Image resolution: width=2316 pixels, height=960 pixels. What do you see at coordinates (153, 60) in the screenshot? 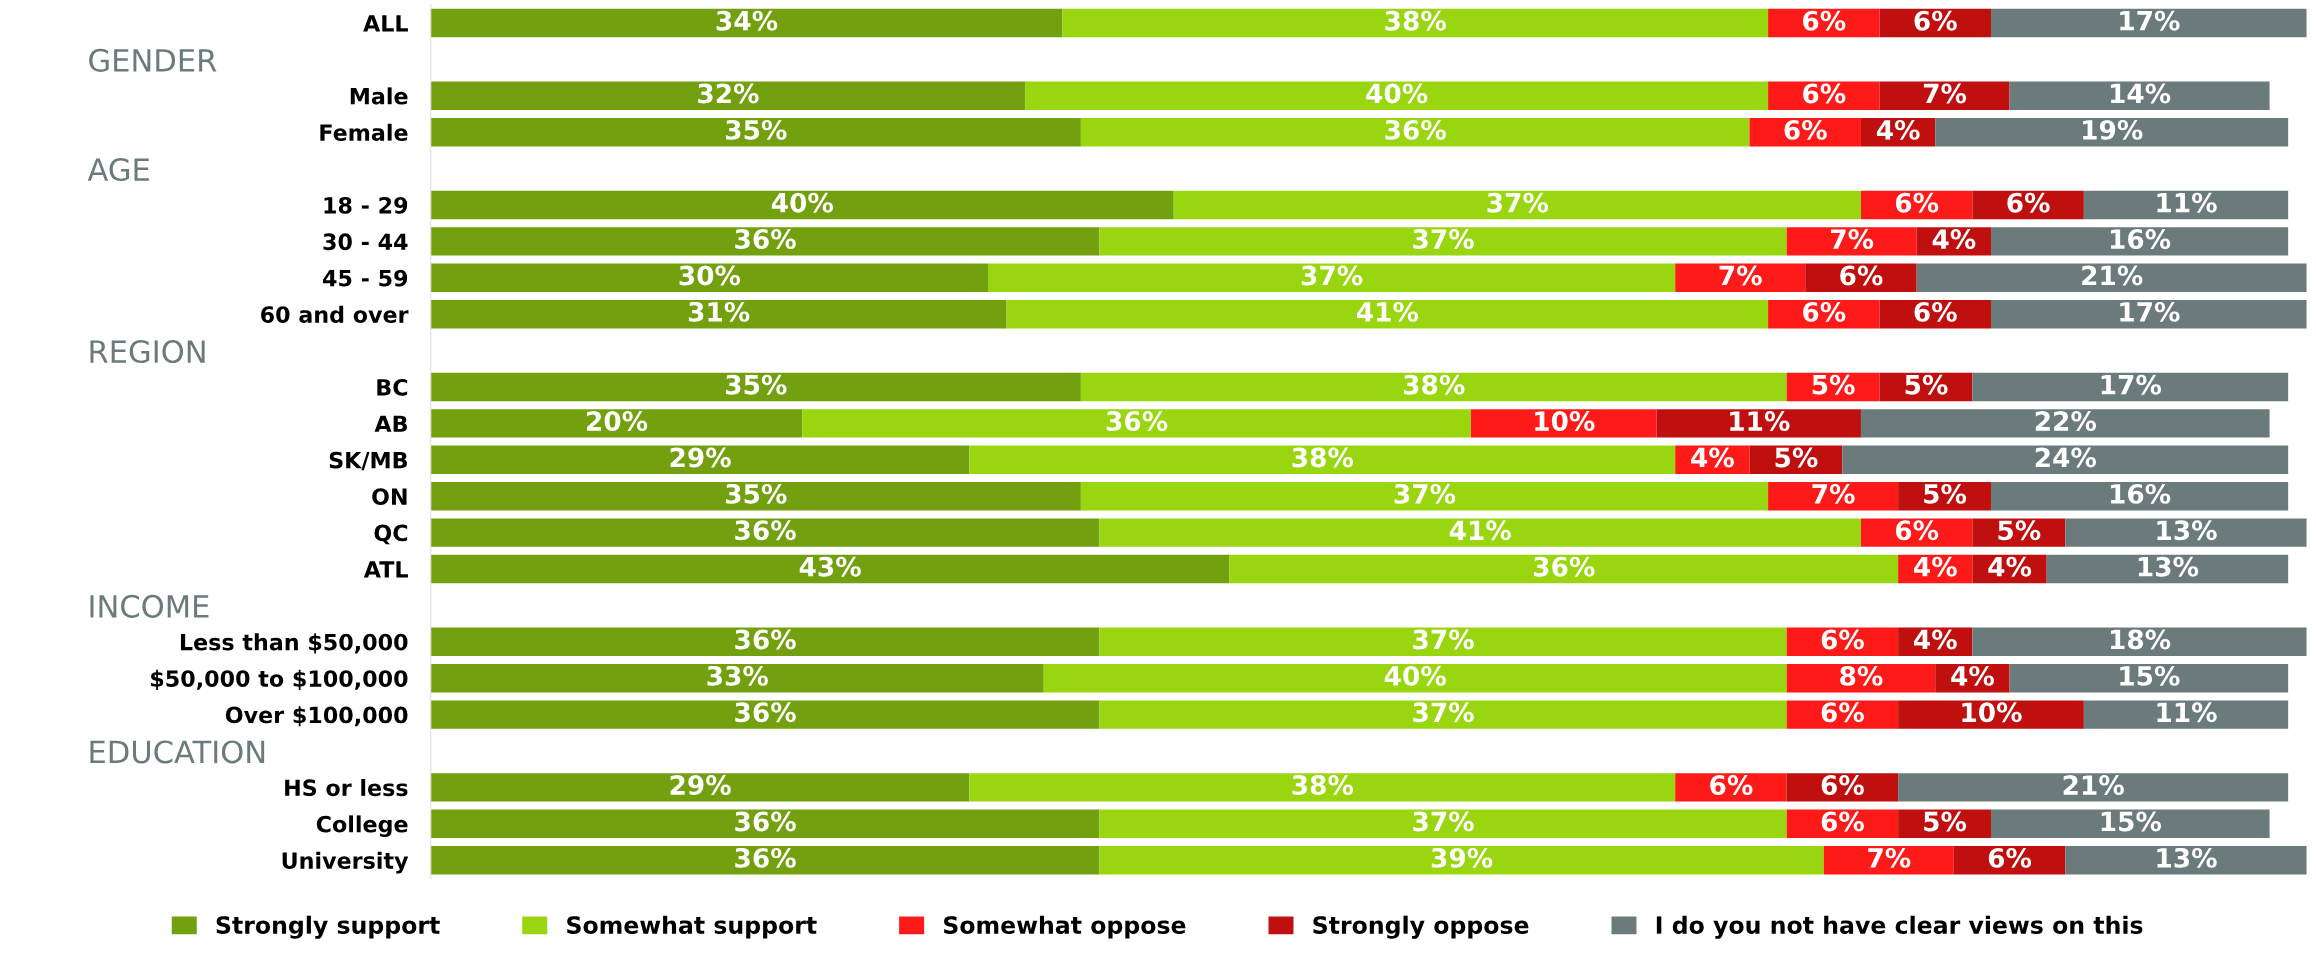
I see `text: GENDER` at bounding box center [153, 60].